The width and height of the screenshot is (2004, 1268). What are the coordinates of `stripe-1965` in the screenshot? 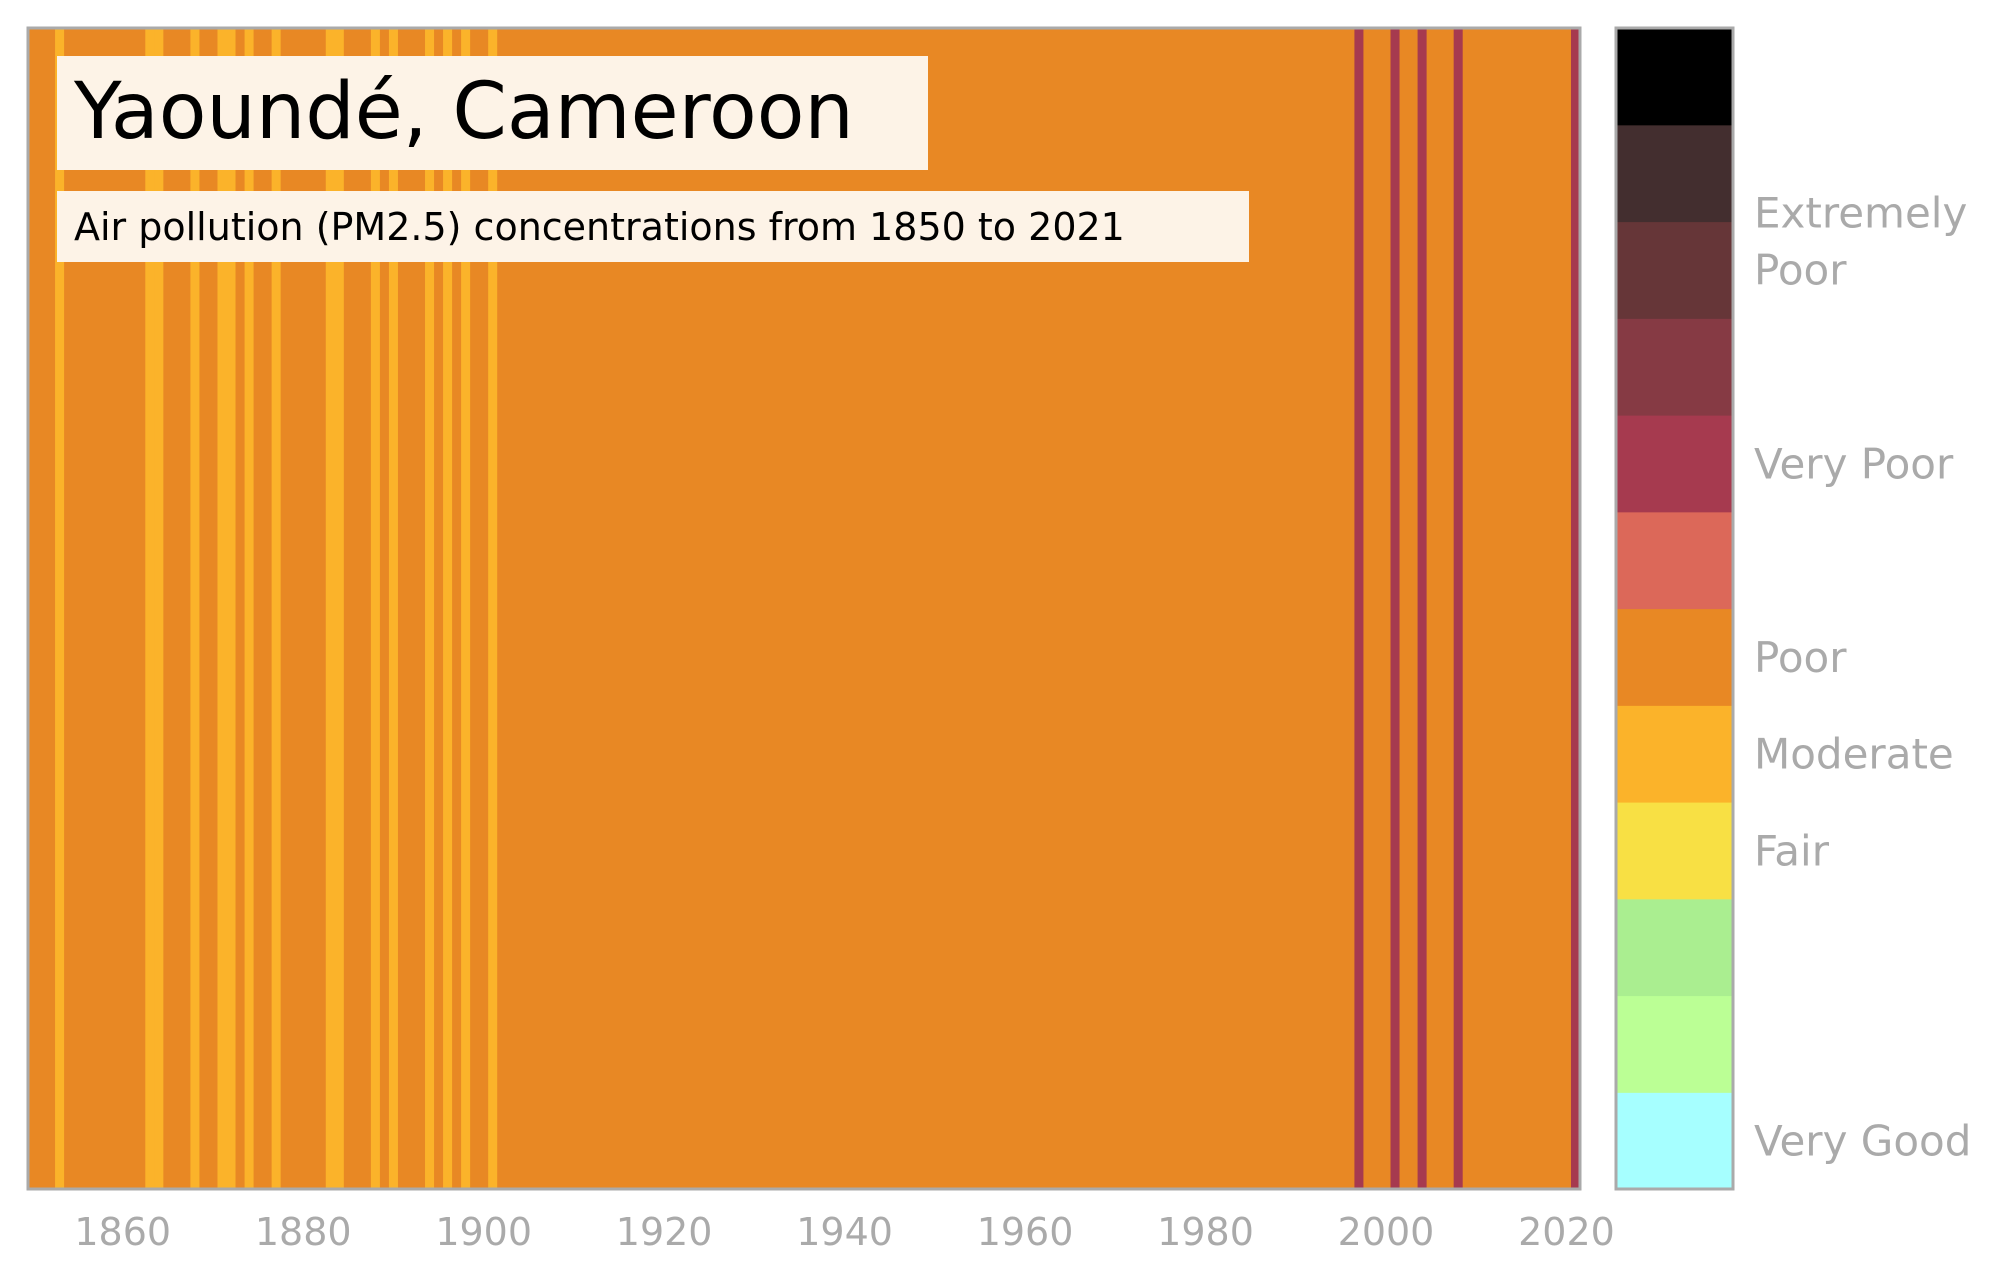 It's located at (1070, 608).